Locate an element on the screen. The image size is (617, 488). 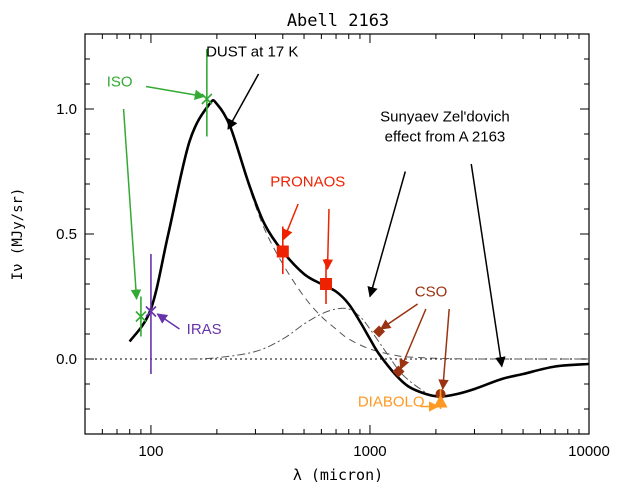
y-tick-label: 1.0 is located at coordinates (66, 109).